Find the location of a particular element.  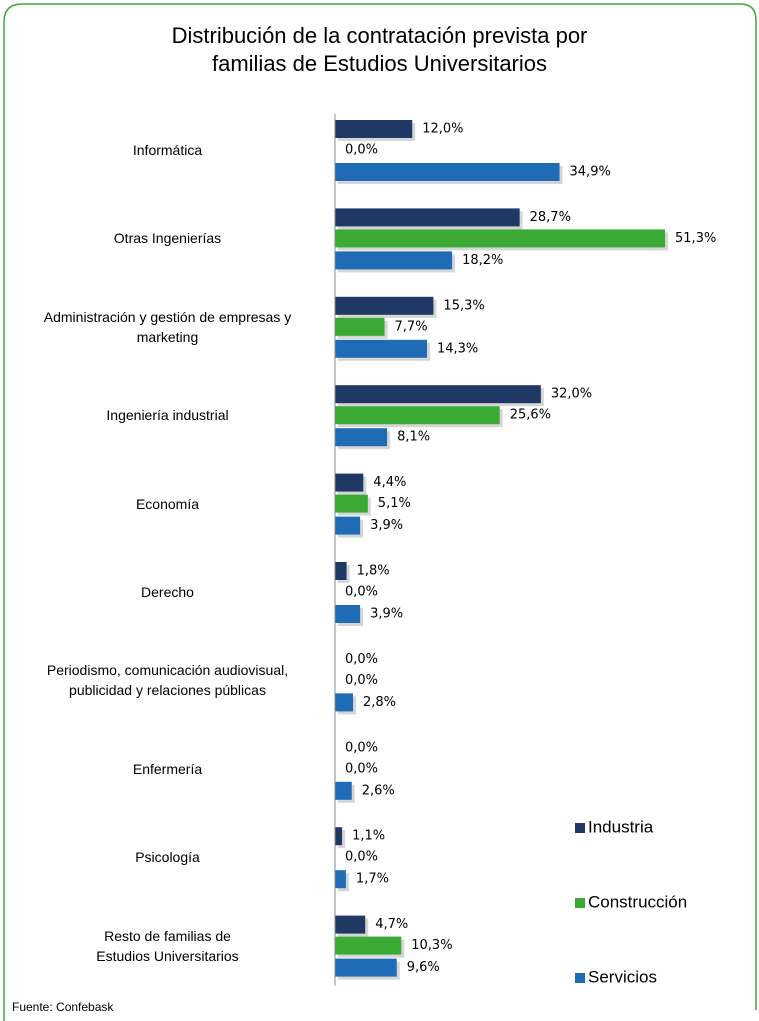

value-label: 14,3% is located at coordinates (457, 348).